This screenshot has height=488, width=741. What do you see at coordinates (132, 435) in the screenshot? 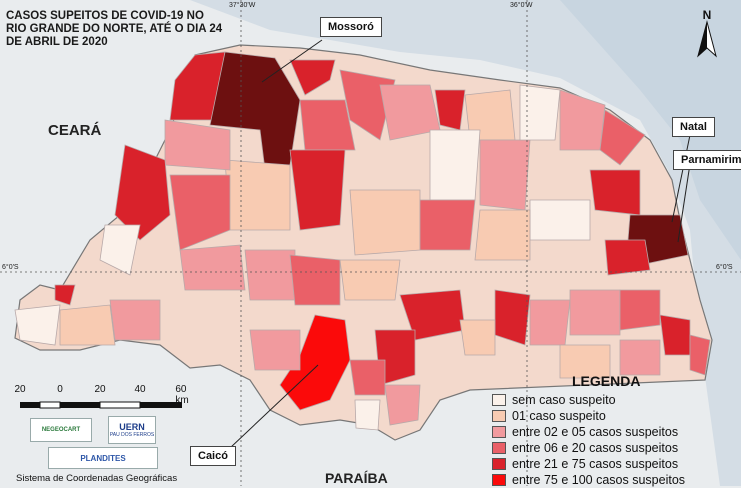
I see `uern-logo-subtext: PAU DOS FERROS` at bounding box center [132, 435].